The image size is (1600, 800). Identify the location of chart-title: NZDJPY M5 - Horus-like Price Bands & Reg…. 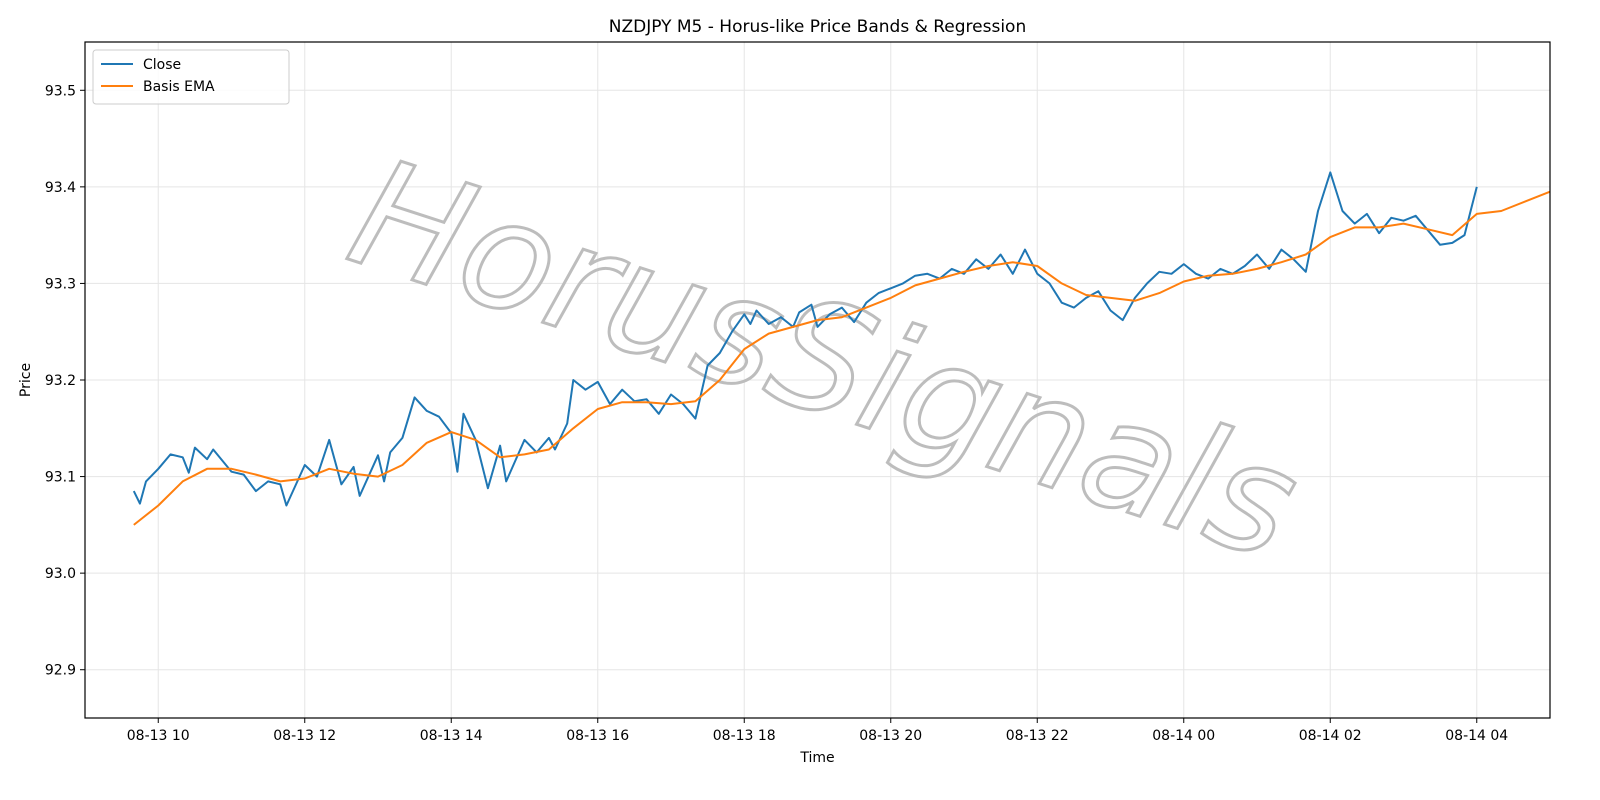
(817, 27).